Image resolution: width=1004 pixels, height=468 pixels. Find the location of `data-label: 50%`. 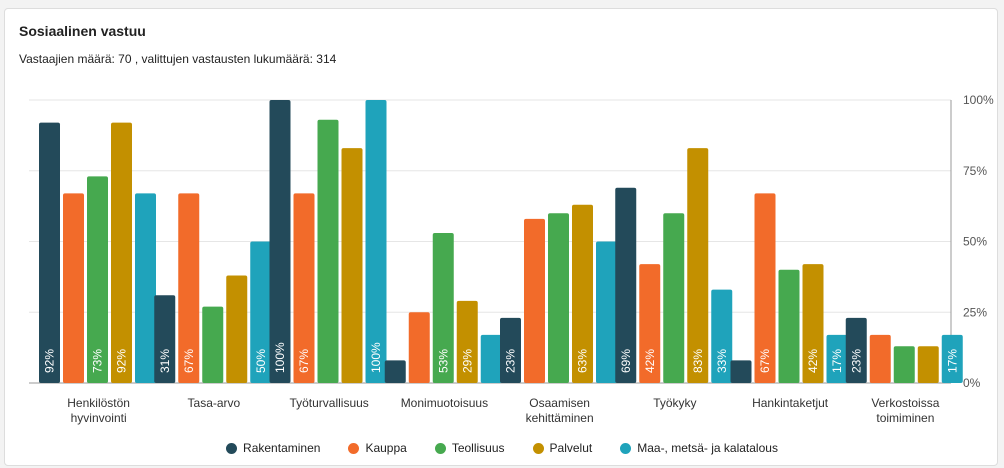

data-label: 50% is located at coordinates (261, 361).